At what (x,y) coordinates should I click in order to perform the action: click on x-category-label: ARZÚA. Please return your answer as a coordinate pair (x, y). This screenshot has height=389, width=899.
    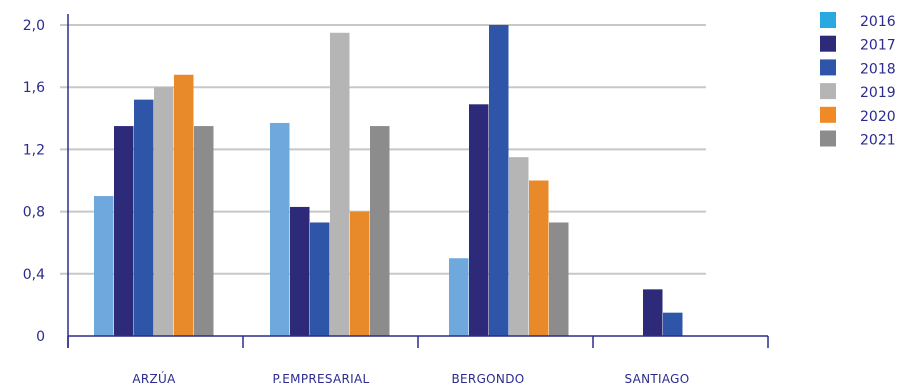
    Looking at the image, I should click on (154, 378).